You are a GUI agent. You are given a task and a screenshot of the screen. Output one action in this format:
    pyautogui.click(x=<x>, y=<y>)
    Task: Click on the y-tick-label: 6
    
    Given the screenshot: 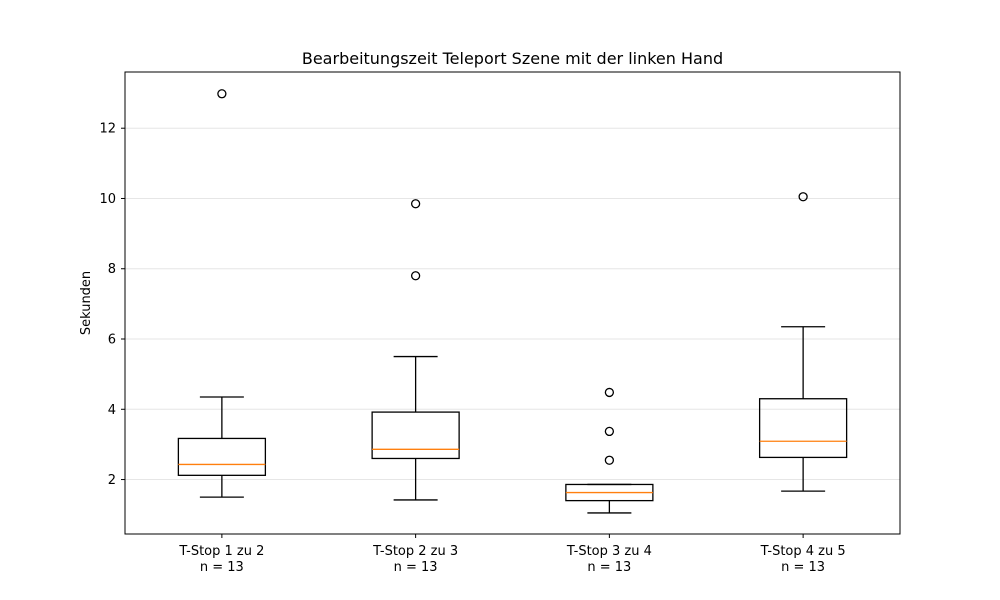 What is the action you would take?
    pyautogui.click(x=112, y=340)
    